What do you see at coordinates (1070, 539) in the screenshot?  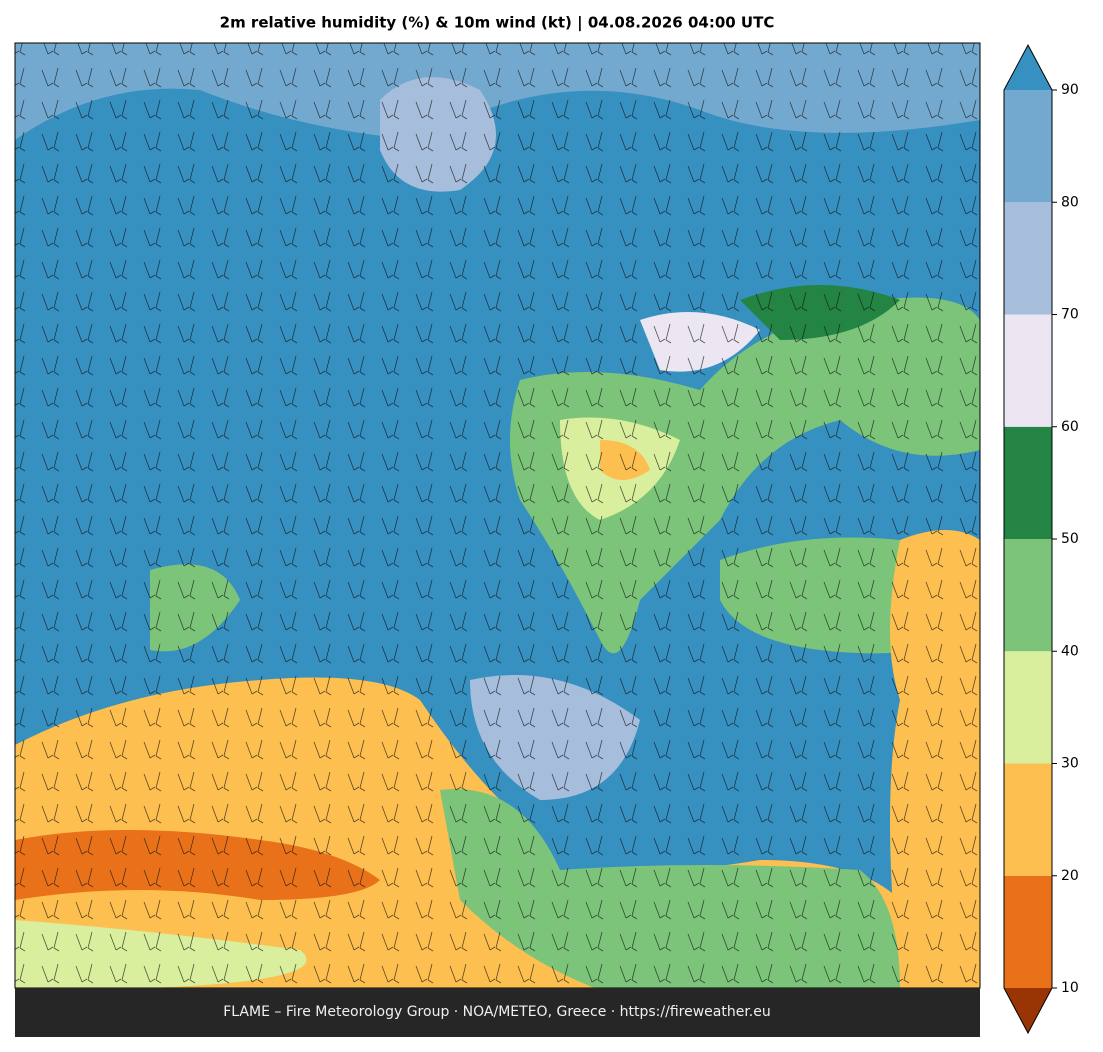 I see `colorbar-tick-label: 50` at bounding box center [1070, 539].